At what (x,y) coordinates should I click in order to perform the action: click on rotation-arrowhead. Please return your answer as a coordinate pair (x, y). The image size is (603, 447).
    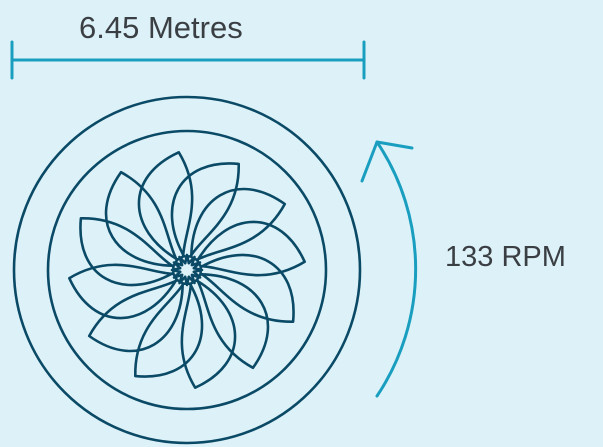
    Looking at the image, I should click on (387, 161).